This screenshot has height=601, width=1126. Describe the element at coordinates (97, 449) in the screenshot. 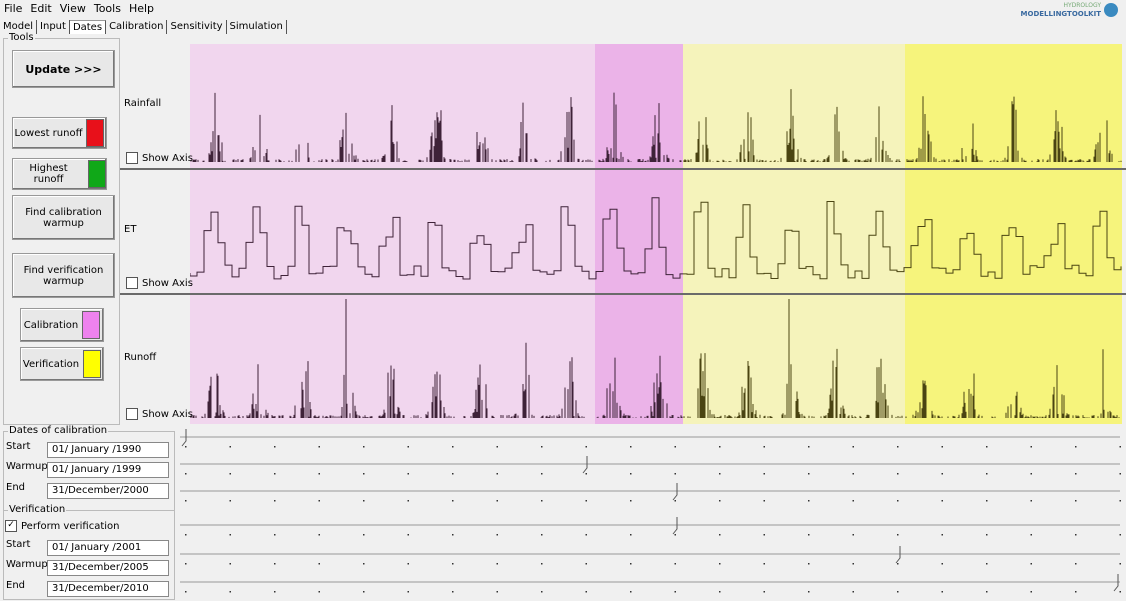

I see `combo-value: 01/ January /1990` at that location.